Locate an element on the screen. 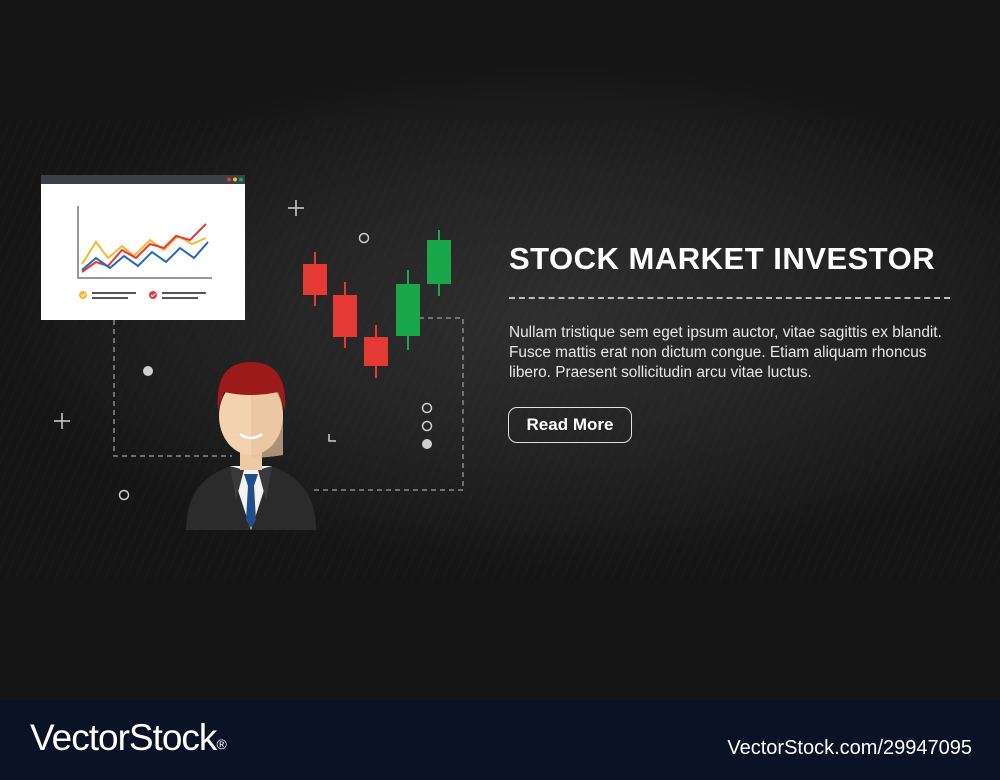  logo-registered-mark: ® is located at coordinates (221, 744).